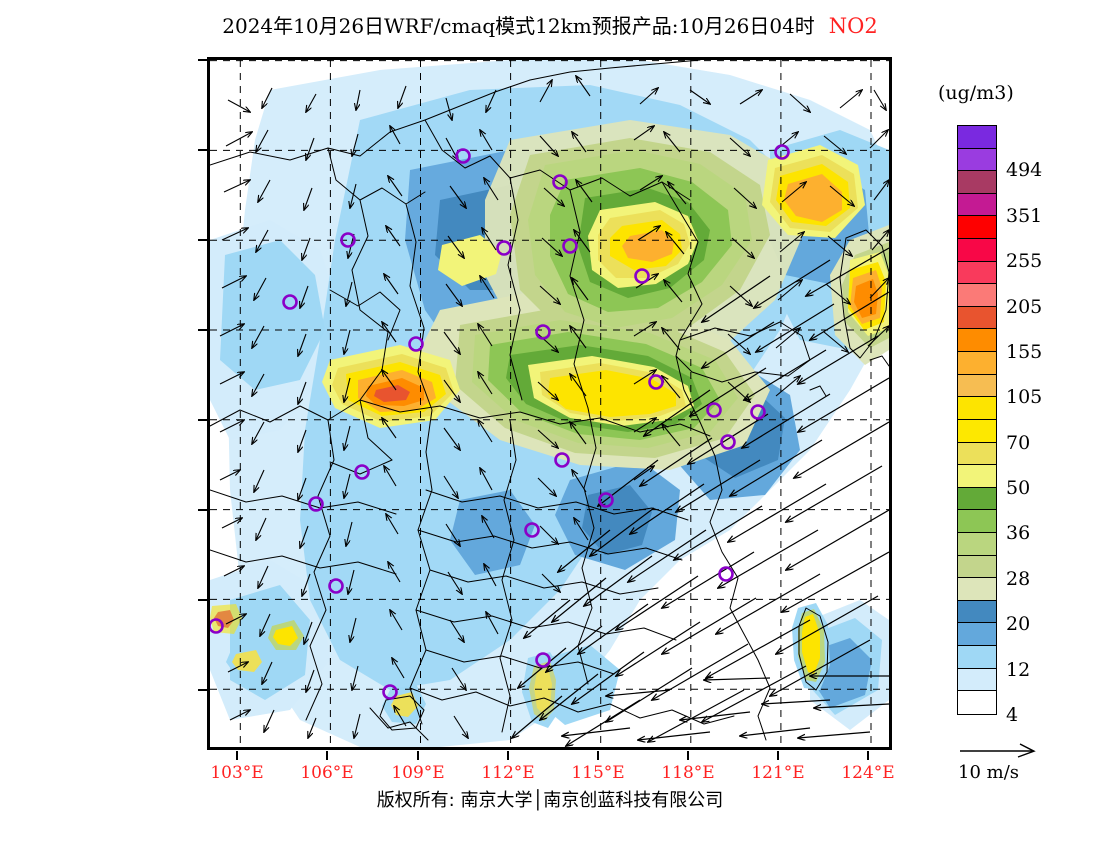  Describe the element at coordinates (988, 772) in the screenshot. I see `wind-scale-label: 10 m/s` at that location.